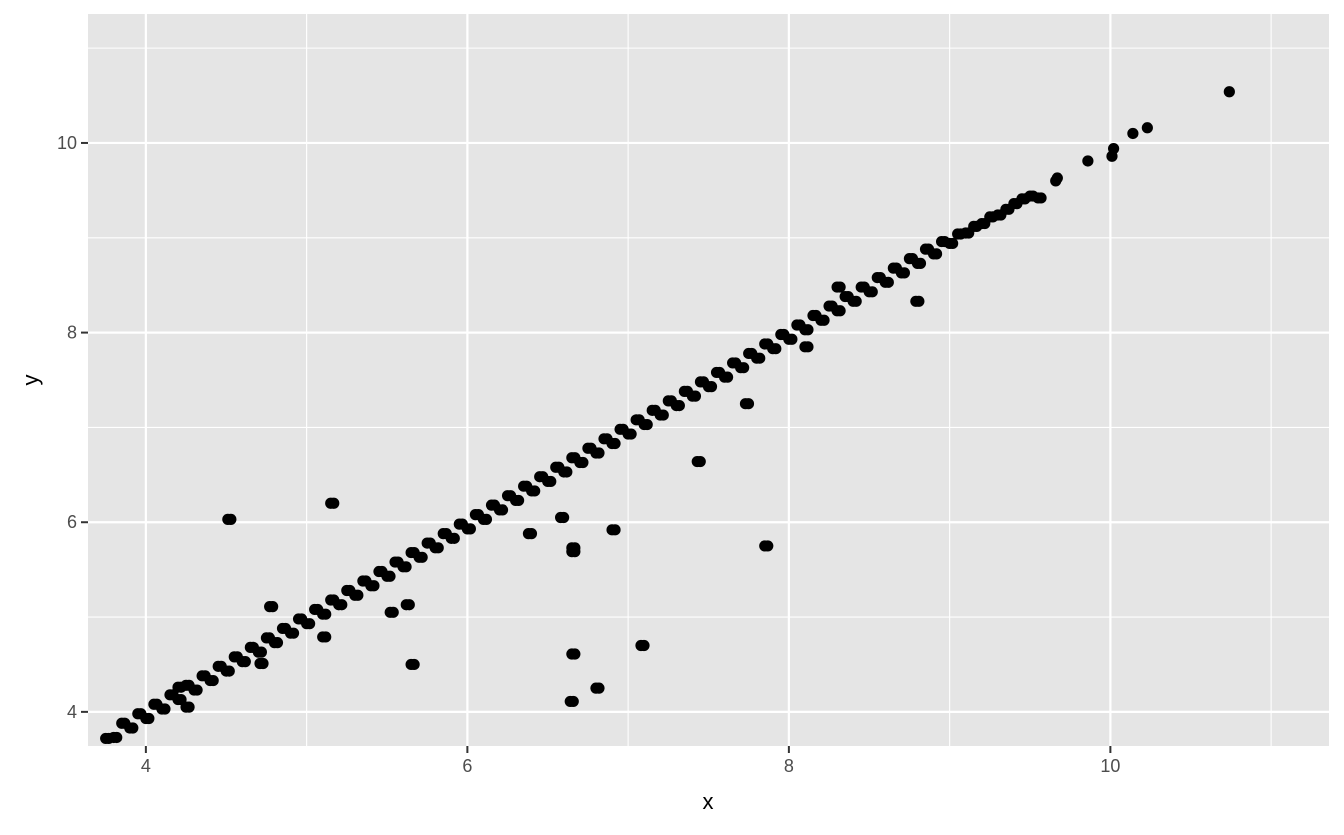 This screenshot has height=835, width=1344. I want to click on x-tick-label: 8, so click(789, 766).